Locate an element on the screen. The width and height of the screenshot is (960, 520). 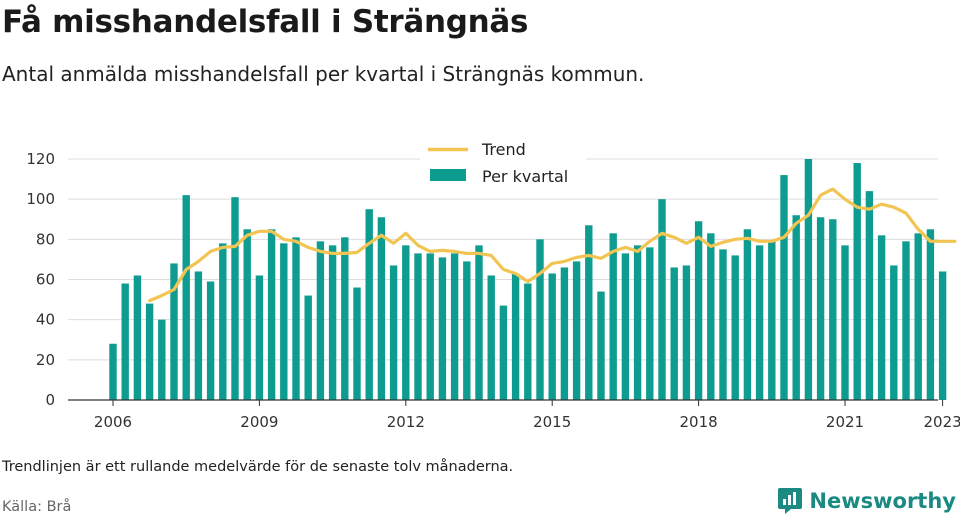
x-tick-label: 2012 is located at coordinates (406, 422).